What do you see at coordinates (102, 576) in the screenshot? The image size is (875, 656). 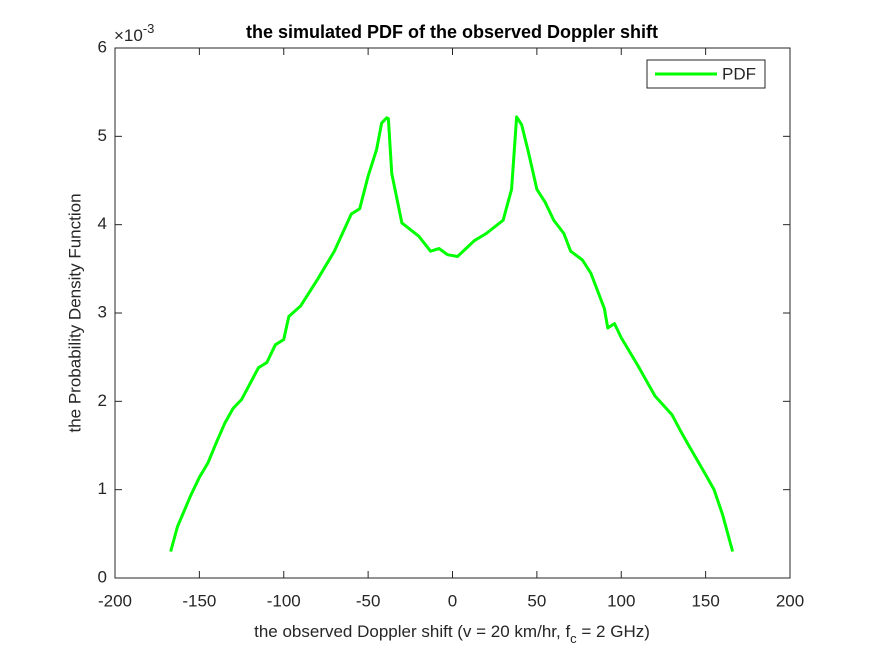 I see `y-tick-label: 0` at bounding box center [102, 576].